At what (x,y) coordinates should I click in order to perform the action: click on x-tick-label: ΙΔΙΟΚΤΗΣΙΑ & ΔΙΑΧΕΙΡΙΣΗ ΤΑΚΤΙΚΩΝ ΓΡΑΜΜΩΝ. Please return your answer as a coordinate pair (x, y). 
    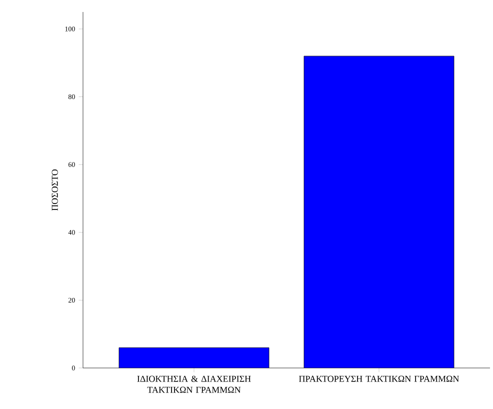
    Looking at the image, I should click on (194, 384).